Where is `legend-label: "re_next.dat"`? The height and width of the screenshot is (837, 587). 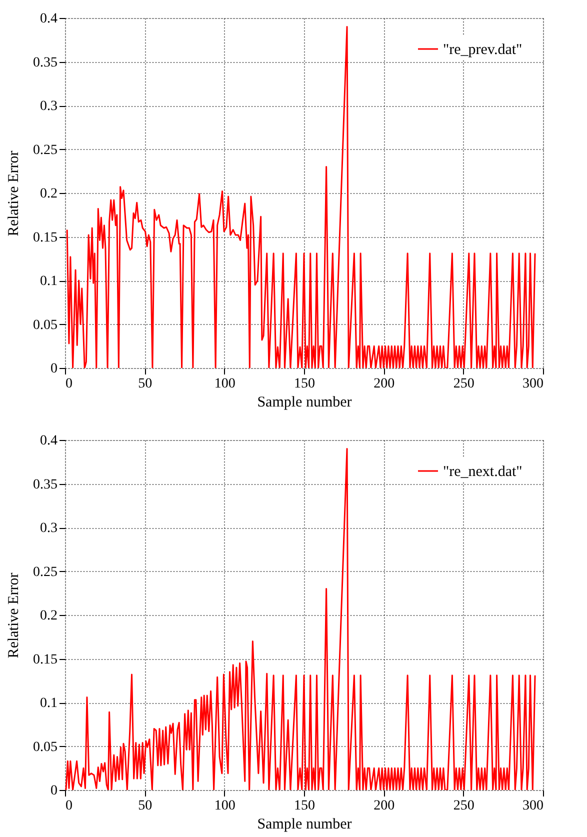 legend-label: "re_next.dat" is located at coordinates (482, 472).